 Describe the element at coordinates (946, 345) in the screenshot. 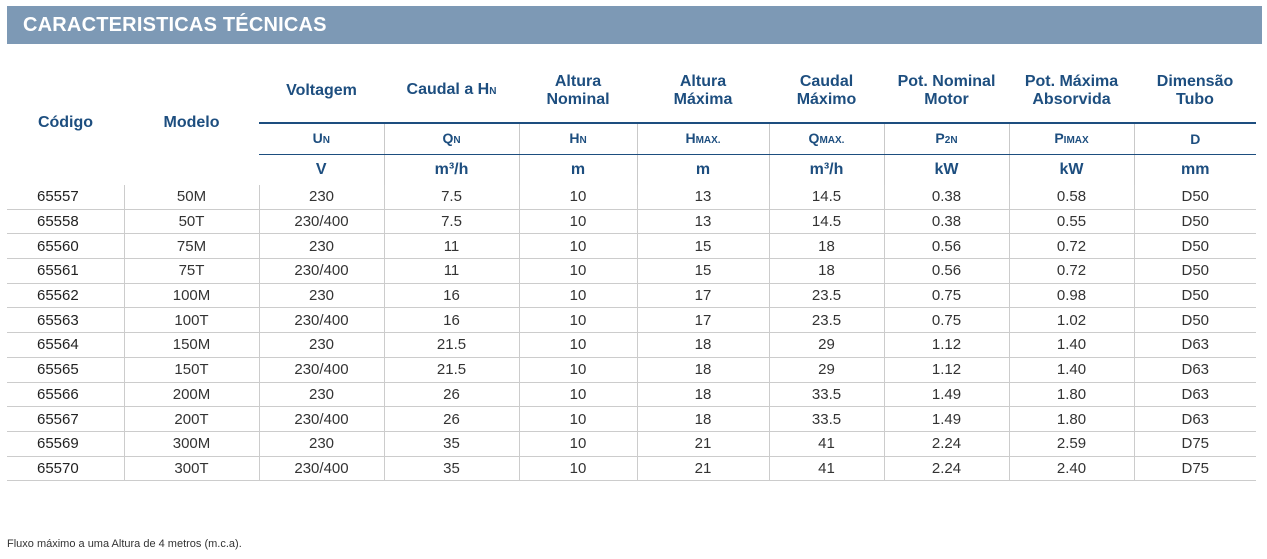

I see `cell-pot-nom: 1.12` at that location.